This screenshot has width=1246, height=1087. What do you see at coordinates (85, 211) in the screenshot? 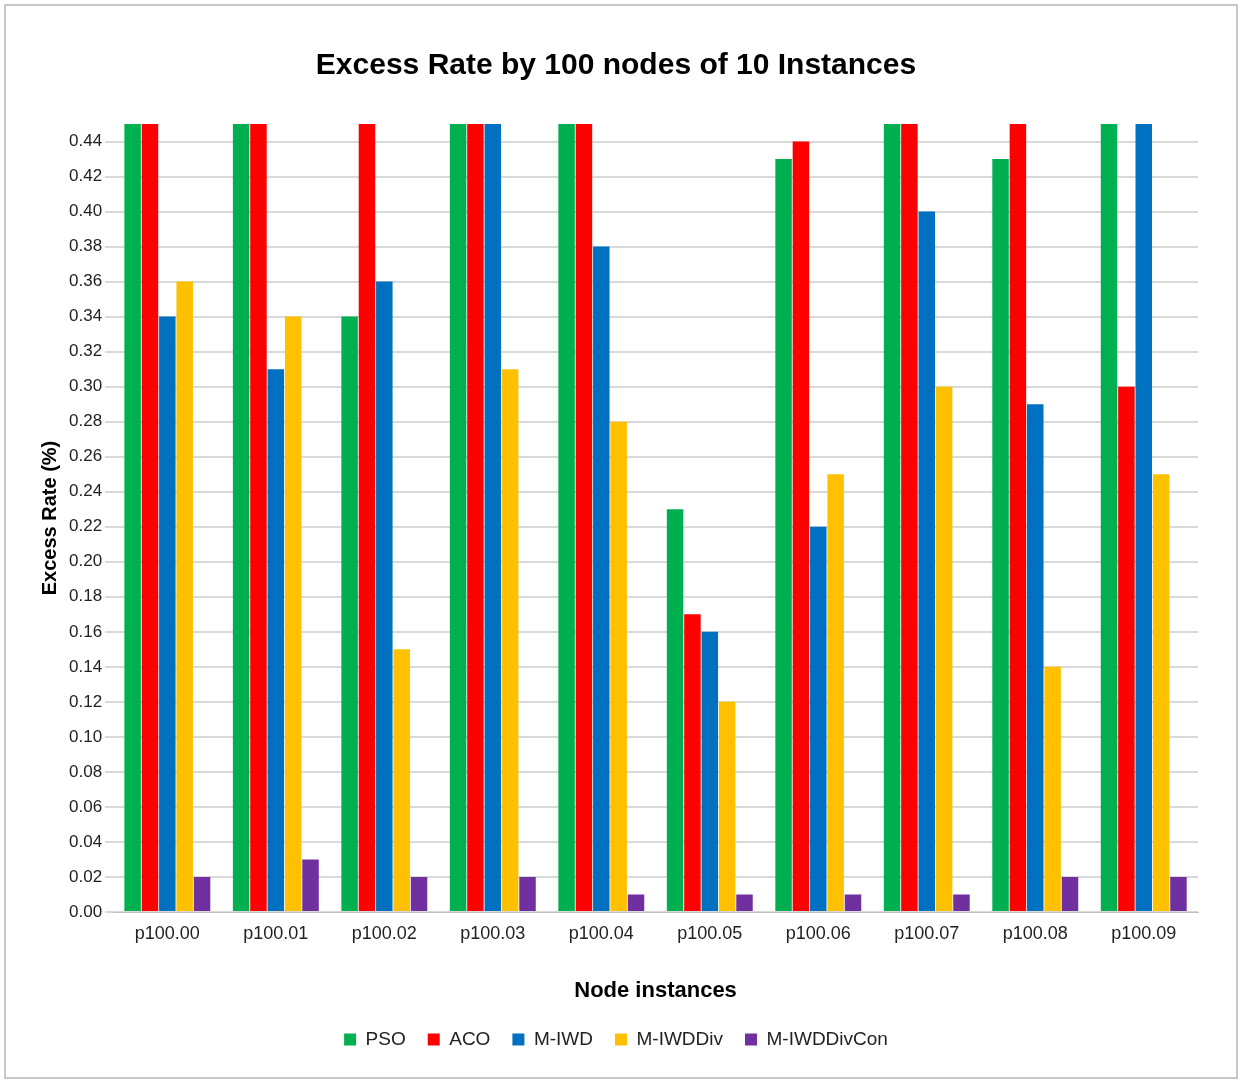
I see `y-tick-label: 0.40` at bounding box center [85, 211].